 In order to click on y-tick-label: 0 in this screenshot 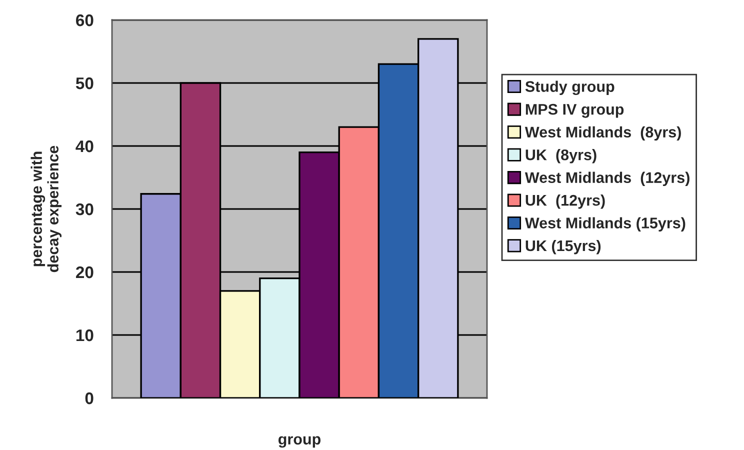, I will do `click(89, 398)`.